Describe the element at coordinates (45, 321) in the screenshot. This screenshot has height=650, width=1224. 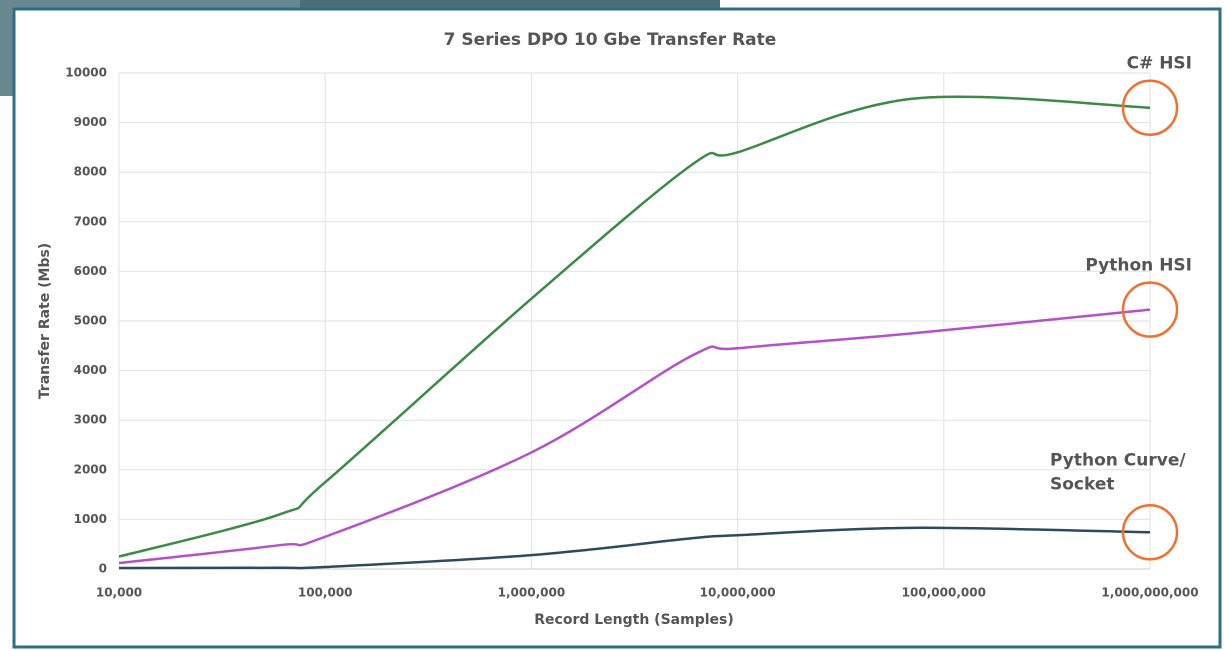
I see `y-axis-label: Transfer Rate (Mbs)` at that location.